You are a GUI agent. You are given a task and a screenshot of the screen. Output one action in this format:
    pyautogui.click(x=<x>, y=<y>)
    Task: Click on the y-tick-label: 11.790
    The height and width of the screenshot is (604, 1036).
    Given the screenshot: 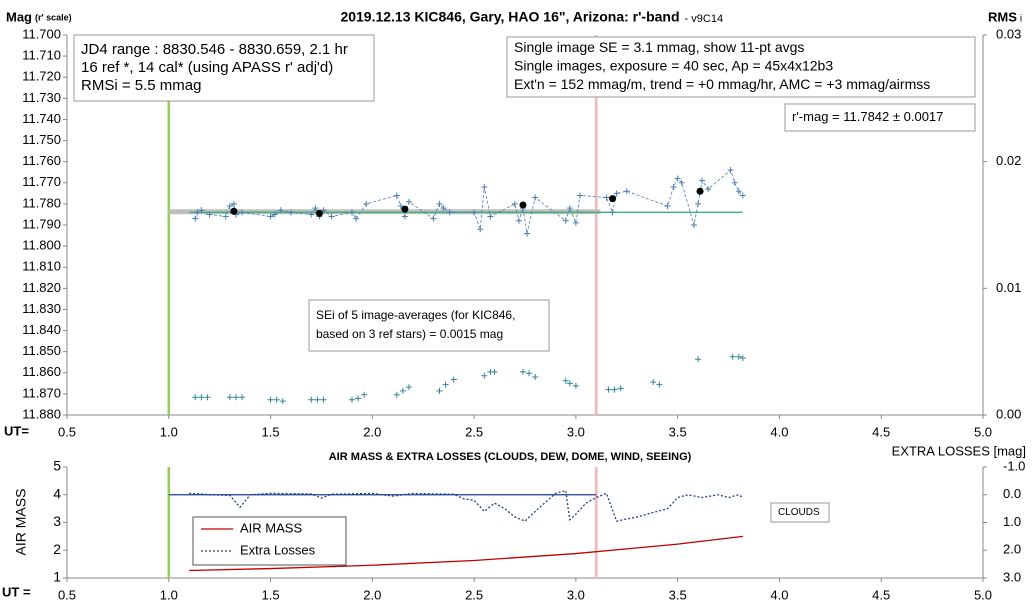 What is the action you would take?
    pyautogui.click(x=41, y=223)
    